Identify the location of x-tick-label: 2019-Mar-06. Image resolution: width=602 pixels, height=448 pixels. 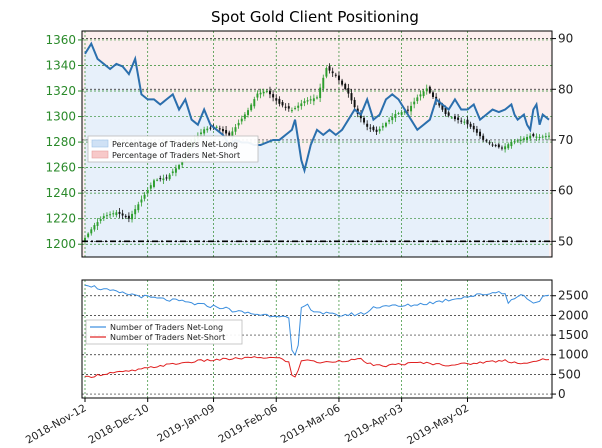
(311, 424).